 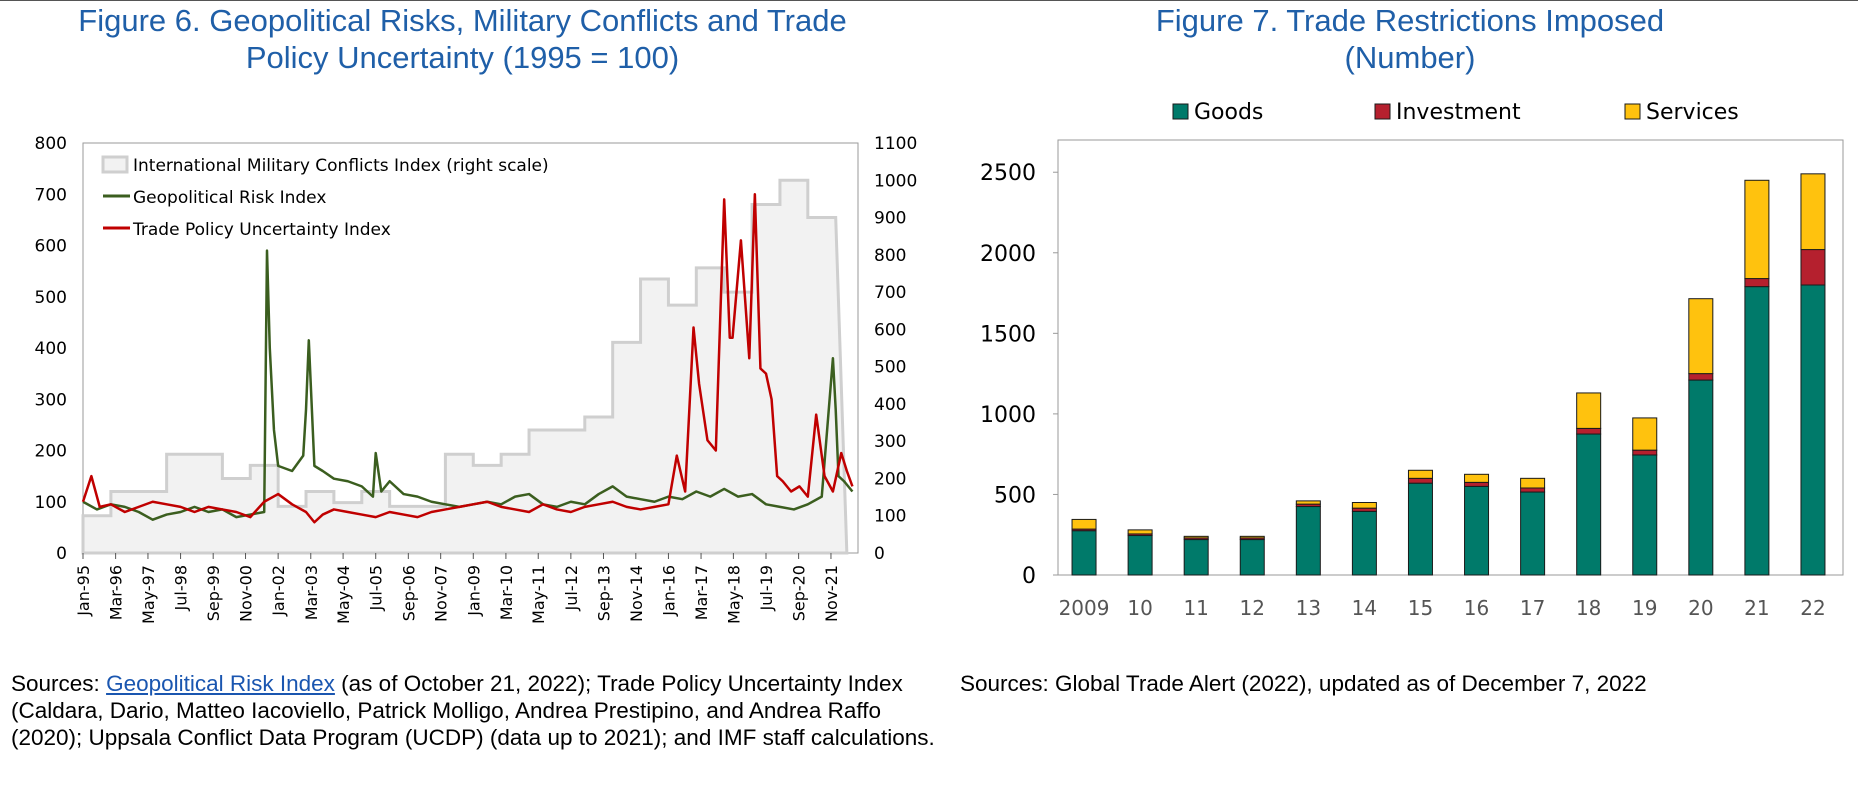 What do you see at coordinates (441, 593) in the screenshot?
I see `fig6-x-tick-label: Nov-07` at bounding box center [441, 593].